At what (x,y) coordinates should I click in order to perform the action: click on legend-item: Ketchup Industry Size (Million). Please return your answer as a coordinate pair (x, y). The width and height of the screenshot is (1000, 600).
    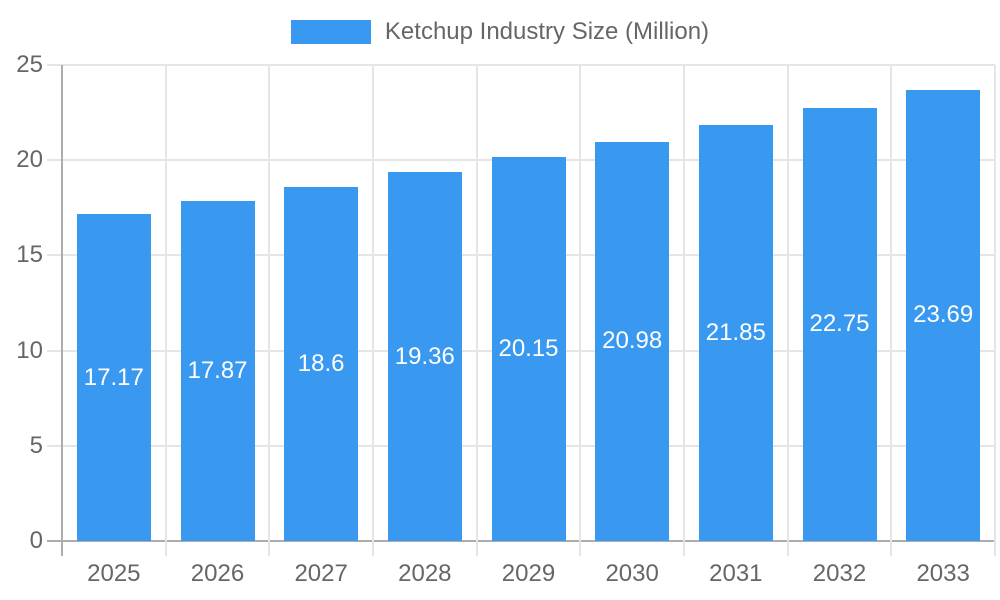
    Looking at the image, I should click on (500, 32).